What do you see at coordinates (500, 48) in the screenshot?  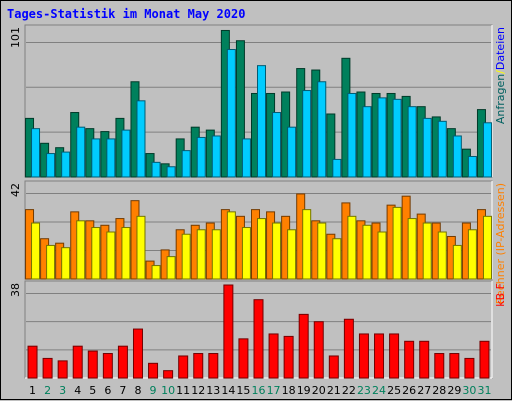 I see `legend-entry: Dateien` at bounding box center [500, 48].